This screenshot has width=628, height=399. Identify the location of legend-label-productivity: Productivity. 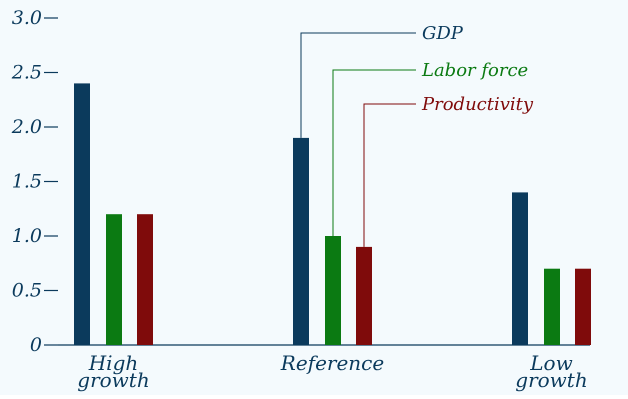
(477, 104).